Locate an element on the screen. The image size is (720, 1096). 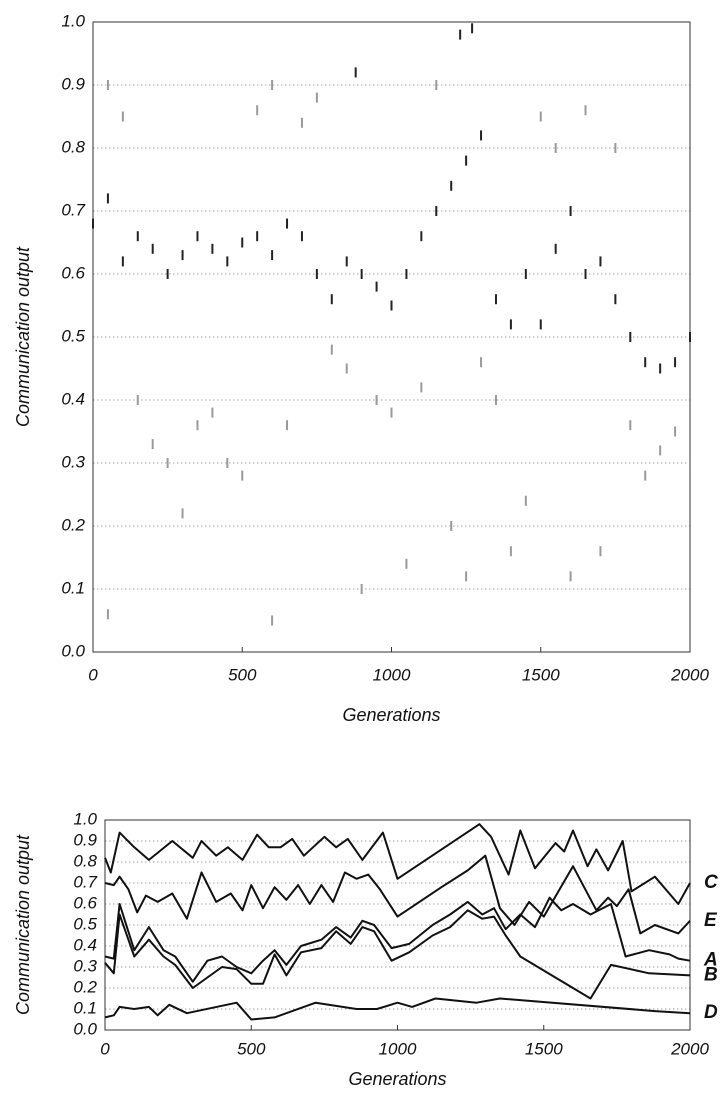
x-tick-label: 1000 is located at coordinates (392, 674).